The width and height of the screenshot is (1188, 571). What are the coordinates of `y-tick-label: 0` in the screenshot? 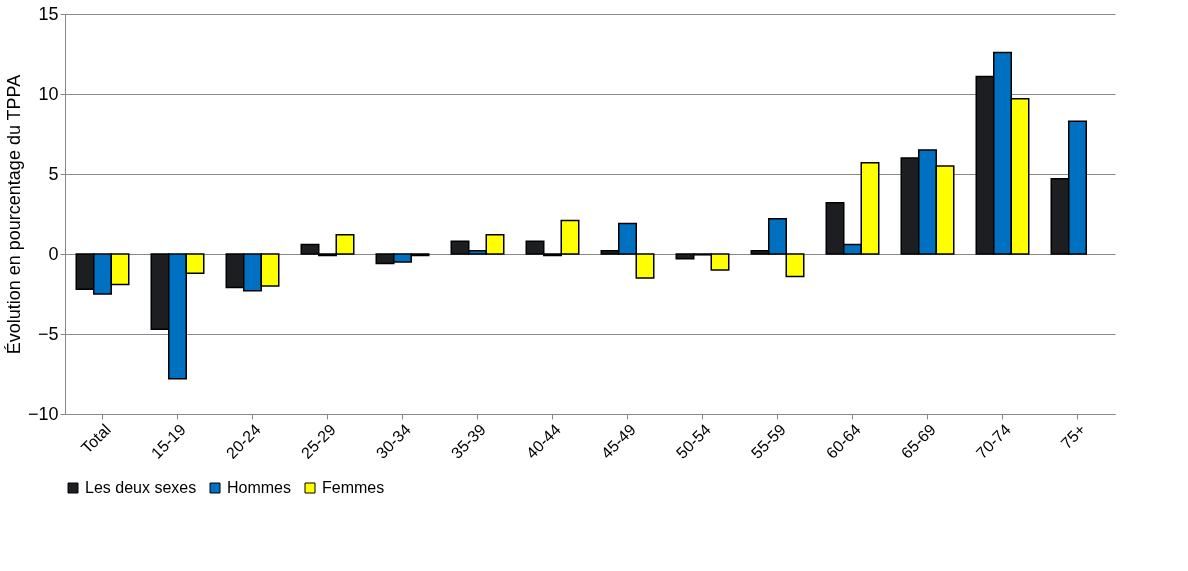 It's located at (53, 253).